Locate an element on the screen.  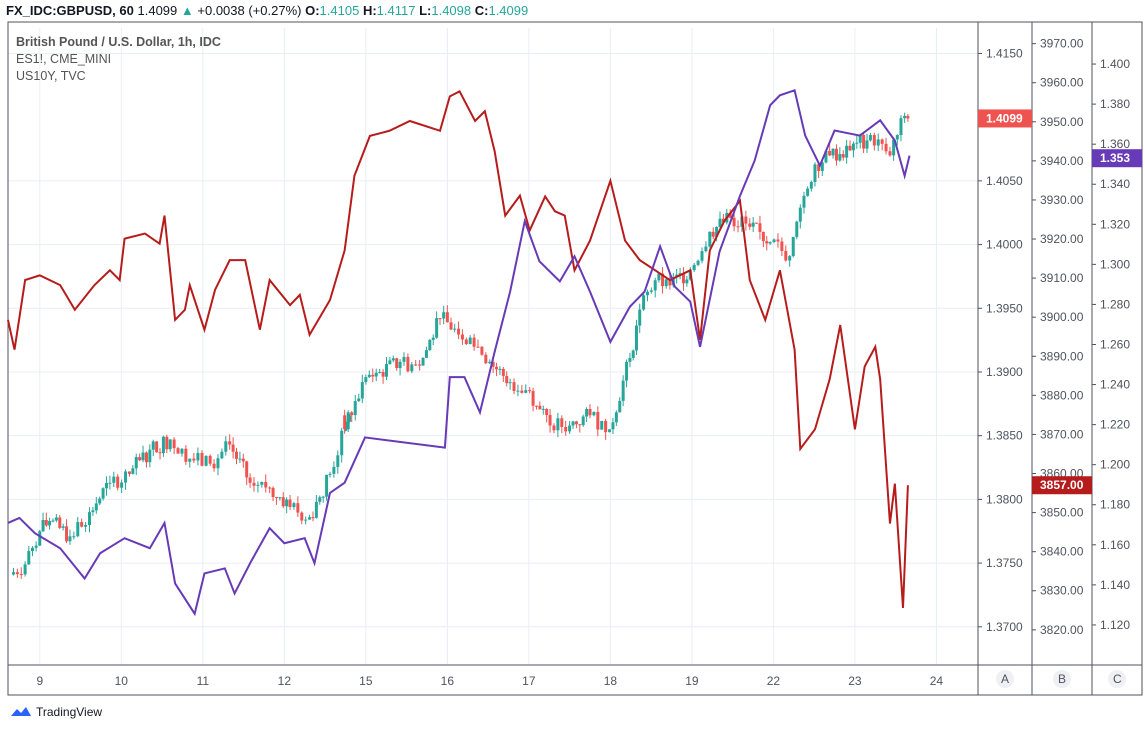
price-tick-label: 3910.00 is located at coordinates (1062, 278).